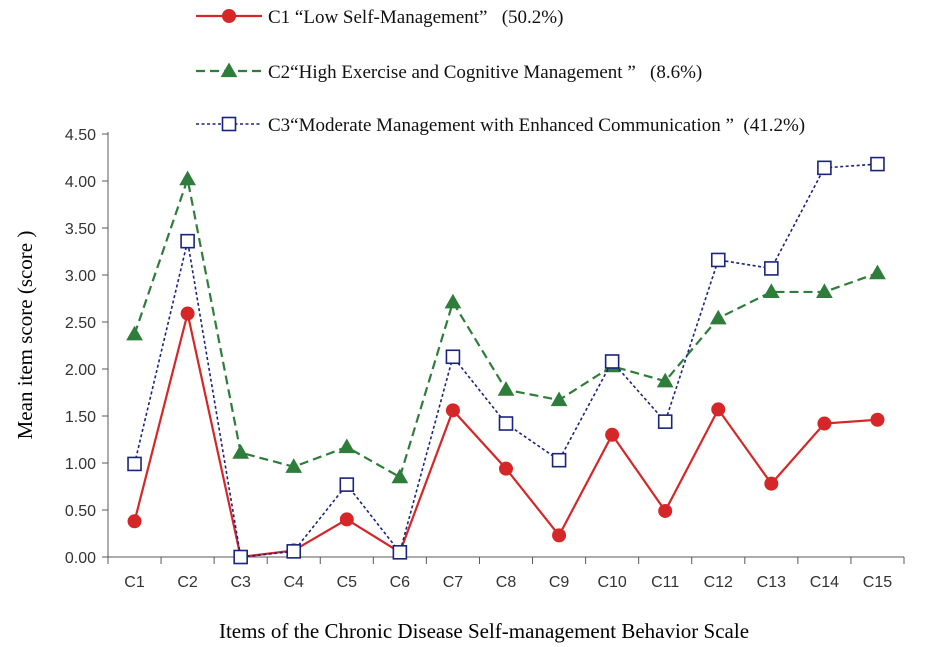  I want to click on x-axis: C1 C2 C3 C4 C5 C6 C7 C8 C9 C10 C11 C12 C13 C14 C15, so click(506, 573).